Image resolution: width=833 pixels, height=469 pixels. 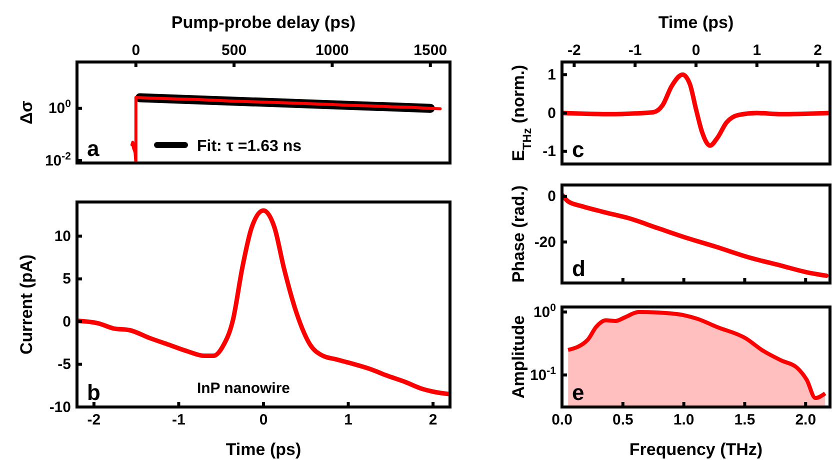 What do you see at coordinates (243, 388) in the screenshot?
I see `annotation: InP nanowire` at bounding box center [243, 388].